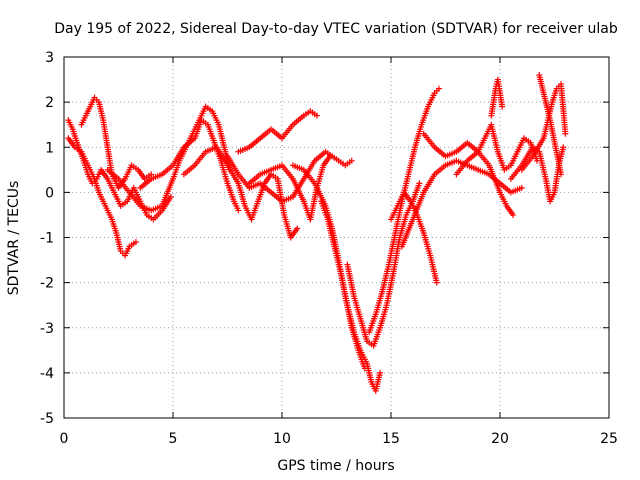  What do you see at coordinates (64, 439) in the screenshot?
I see `x-tick-label: 0` at bounding box center [64, 439].